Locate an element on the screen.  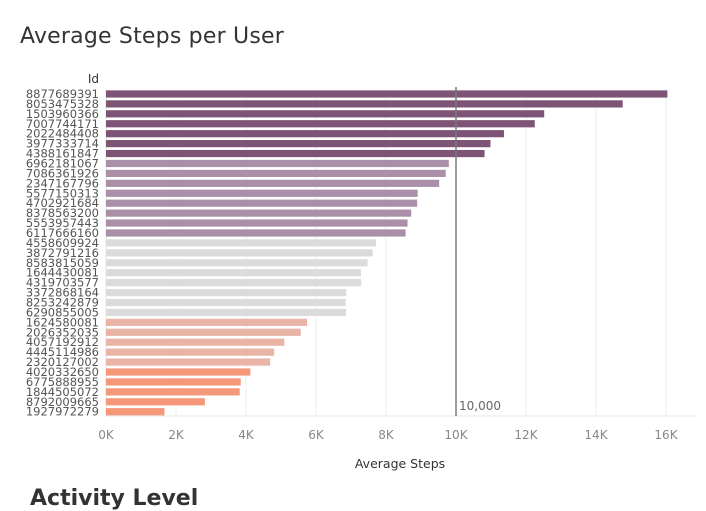
category-label: 1624580081 is located at coordinates (62, 322).